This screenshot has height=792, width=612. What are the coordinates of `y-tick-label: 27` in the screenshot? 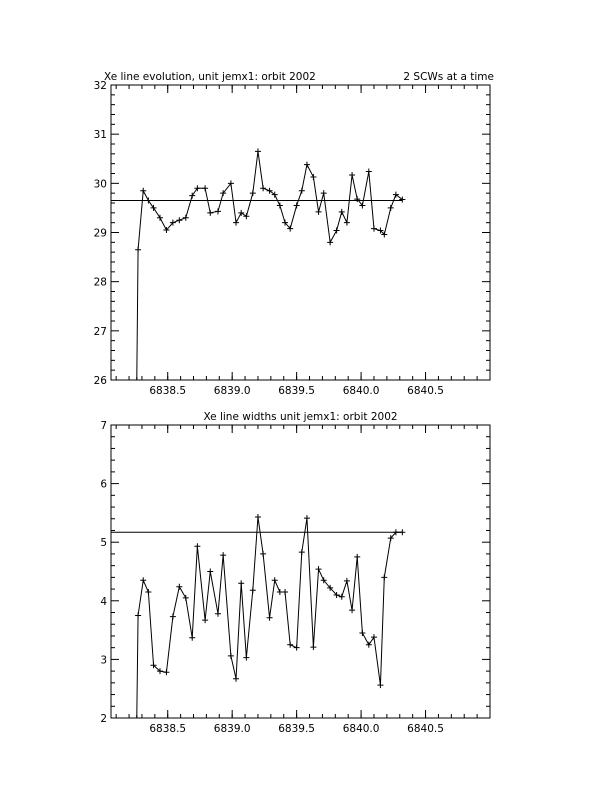 It's located at (100, 332).